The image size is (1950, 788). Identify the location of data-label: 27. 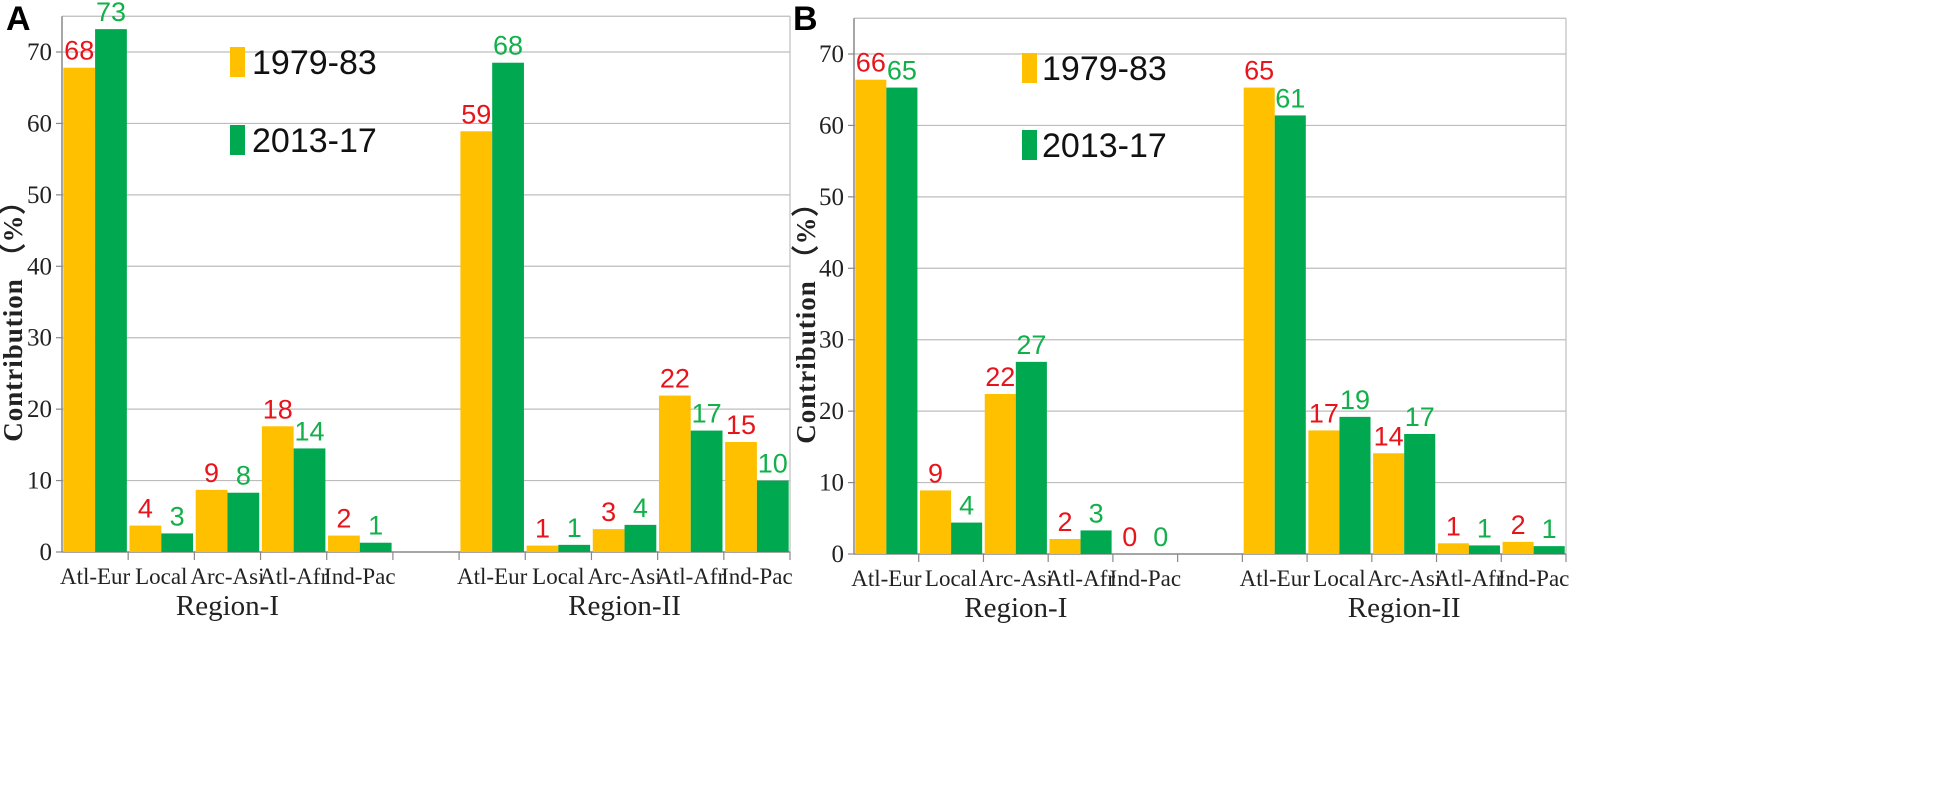
(1031, 345).